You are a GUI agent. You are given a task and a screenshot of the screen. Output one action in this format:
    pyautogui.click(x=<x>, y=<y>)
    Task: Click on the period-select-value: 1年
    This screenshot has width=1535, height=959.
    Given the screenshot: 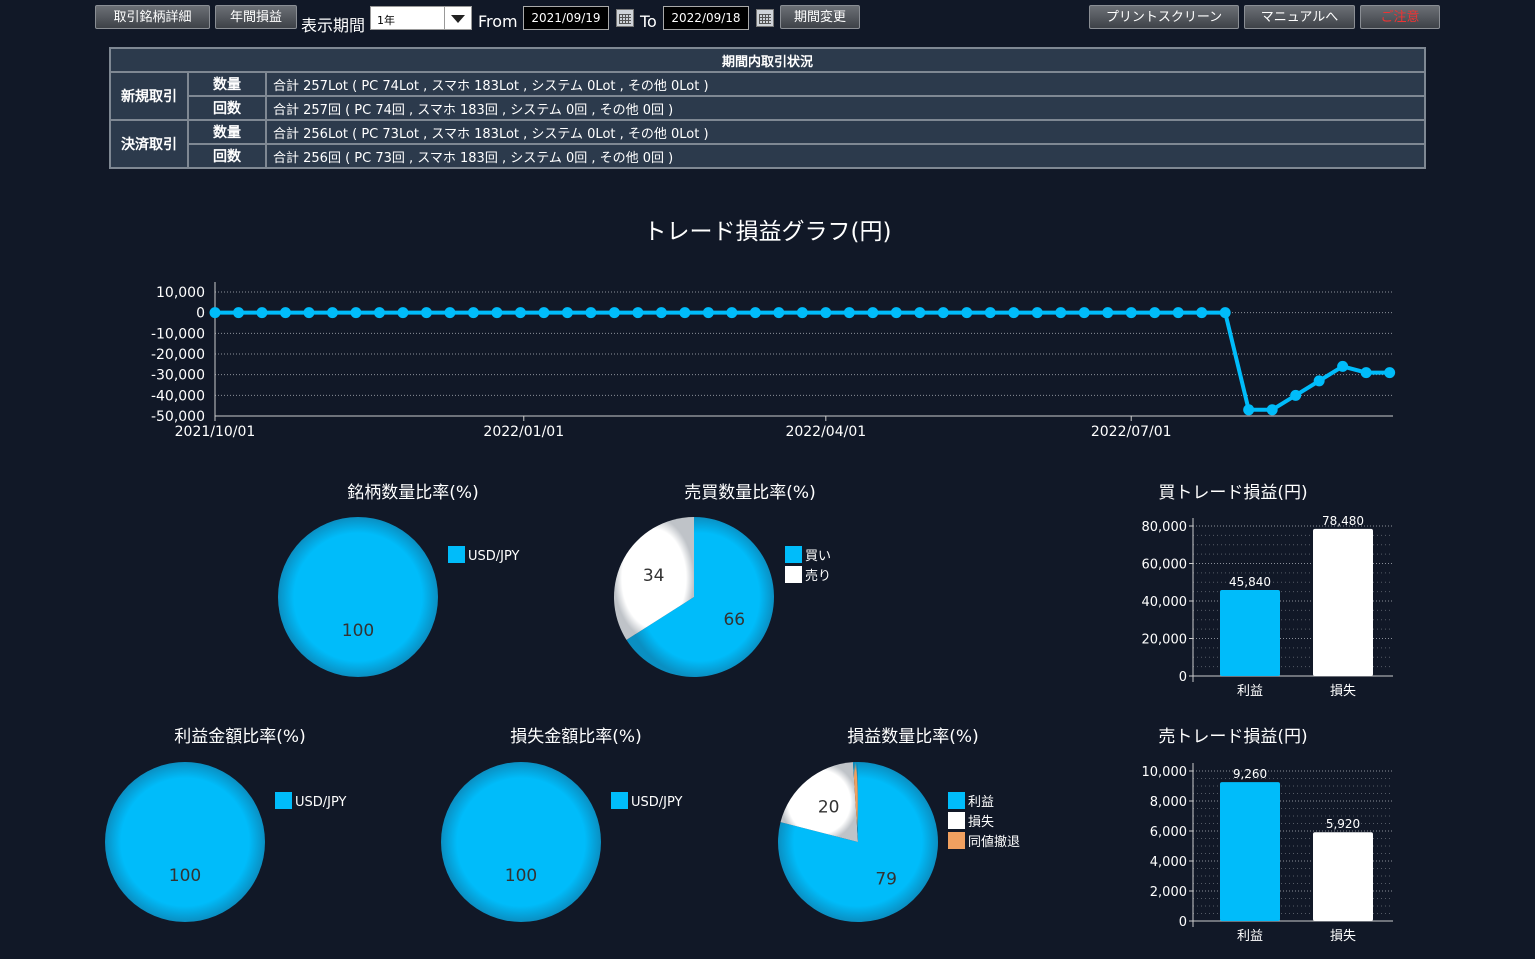 What is the action you would take?
    pyautogui.click(x=386, y=20)
    